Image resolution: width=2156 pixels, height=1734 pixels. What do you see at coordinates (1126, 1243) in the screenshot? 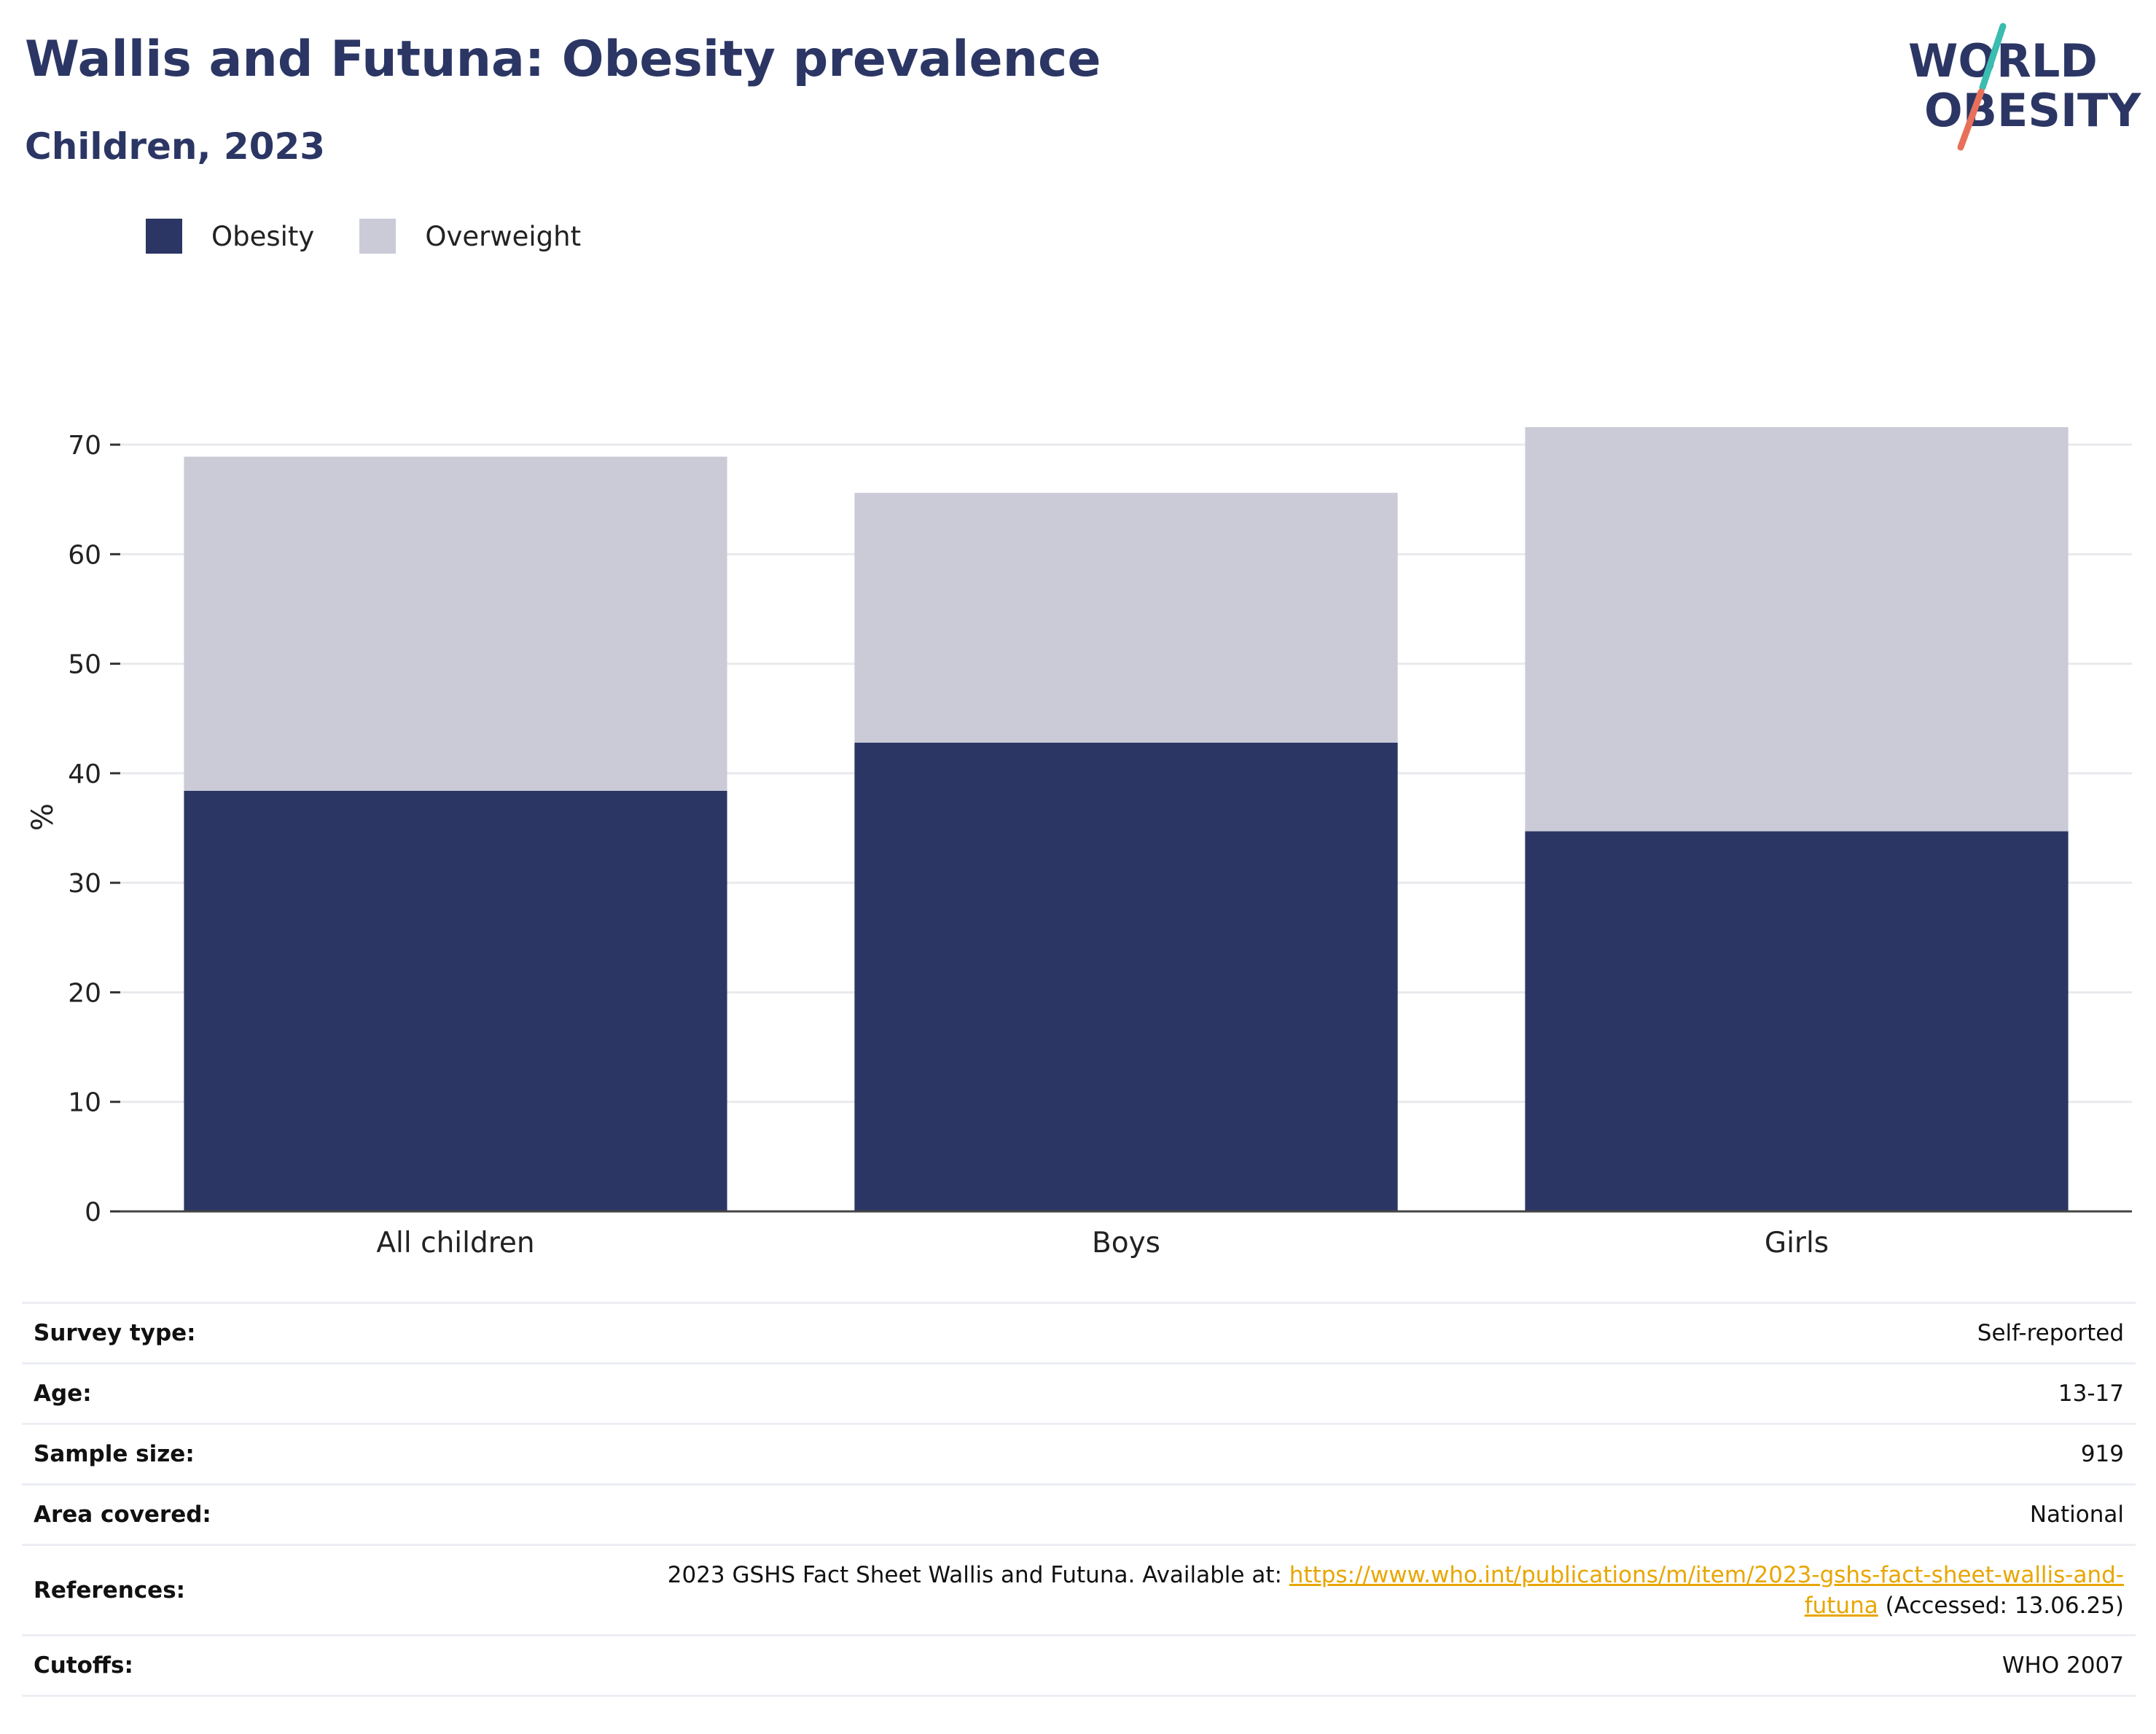
I see `x-tick-label-boys: Boys` at bounding box center [1126, 1243].